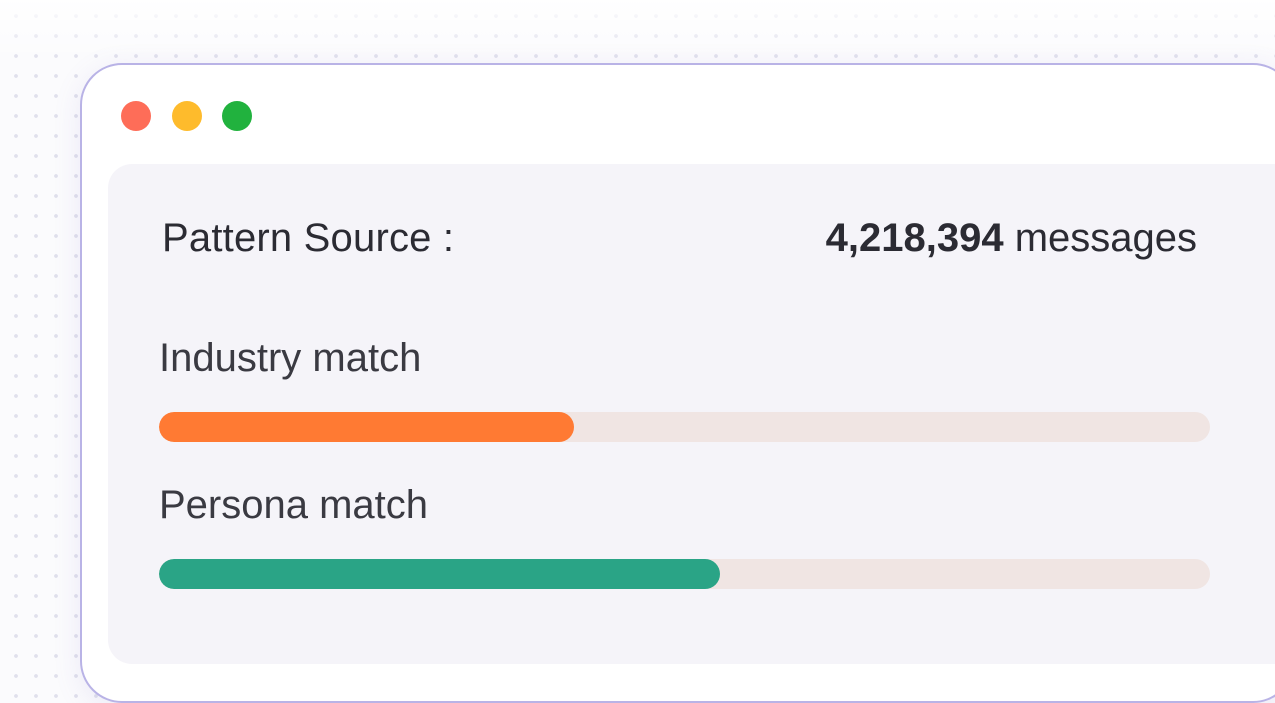 This screenshot has width=1275, height=703. Describe the element at coordinates (136, 116) in the screenshot. I see `close-icon` at that location.